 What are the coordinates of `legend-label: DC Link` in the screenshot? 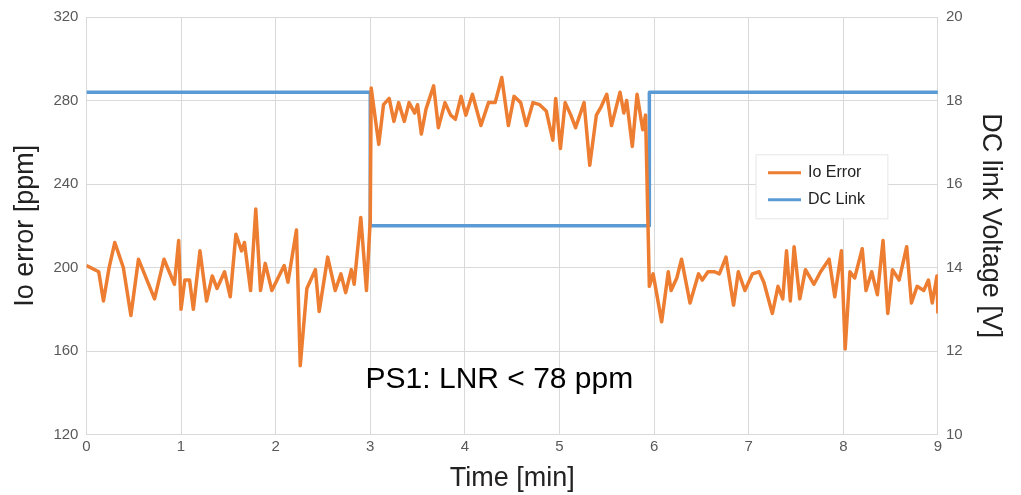 It's located at (837, 199).